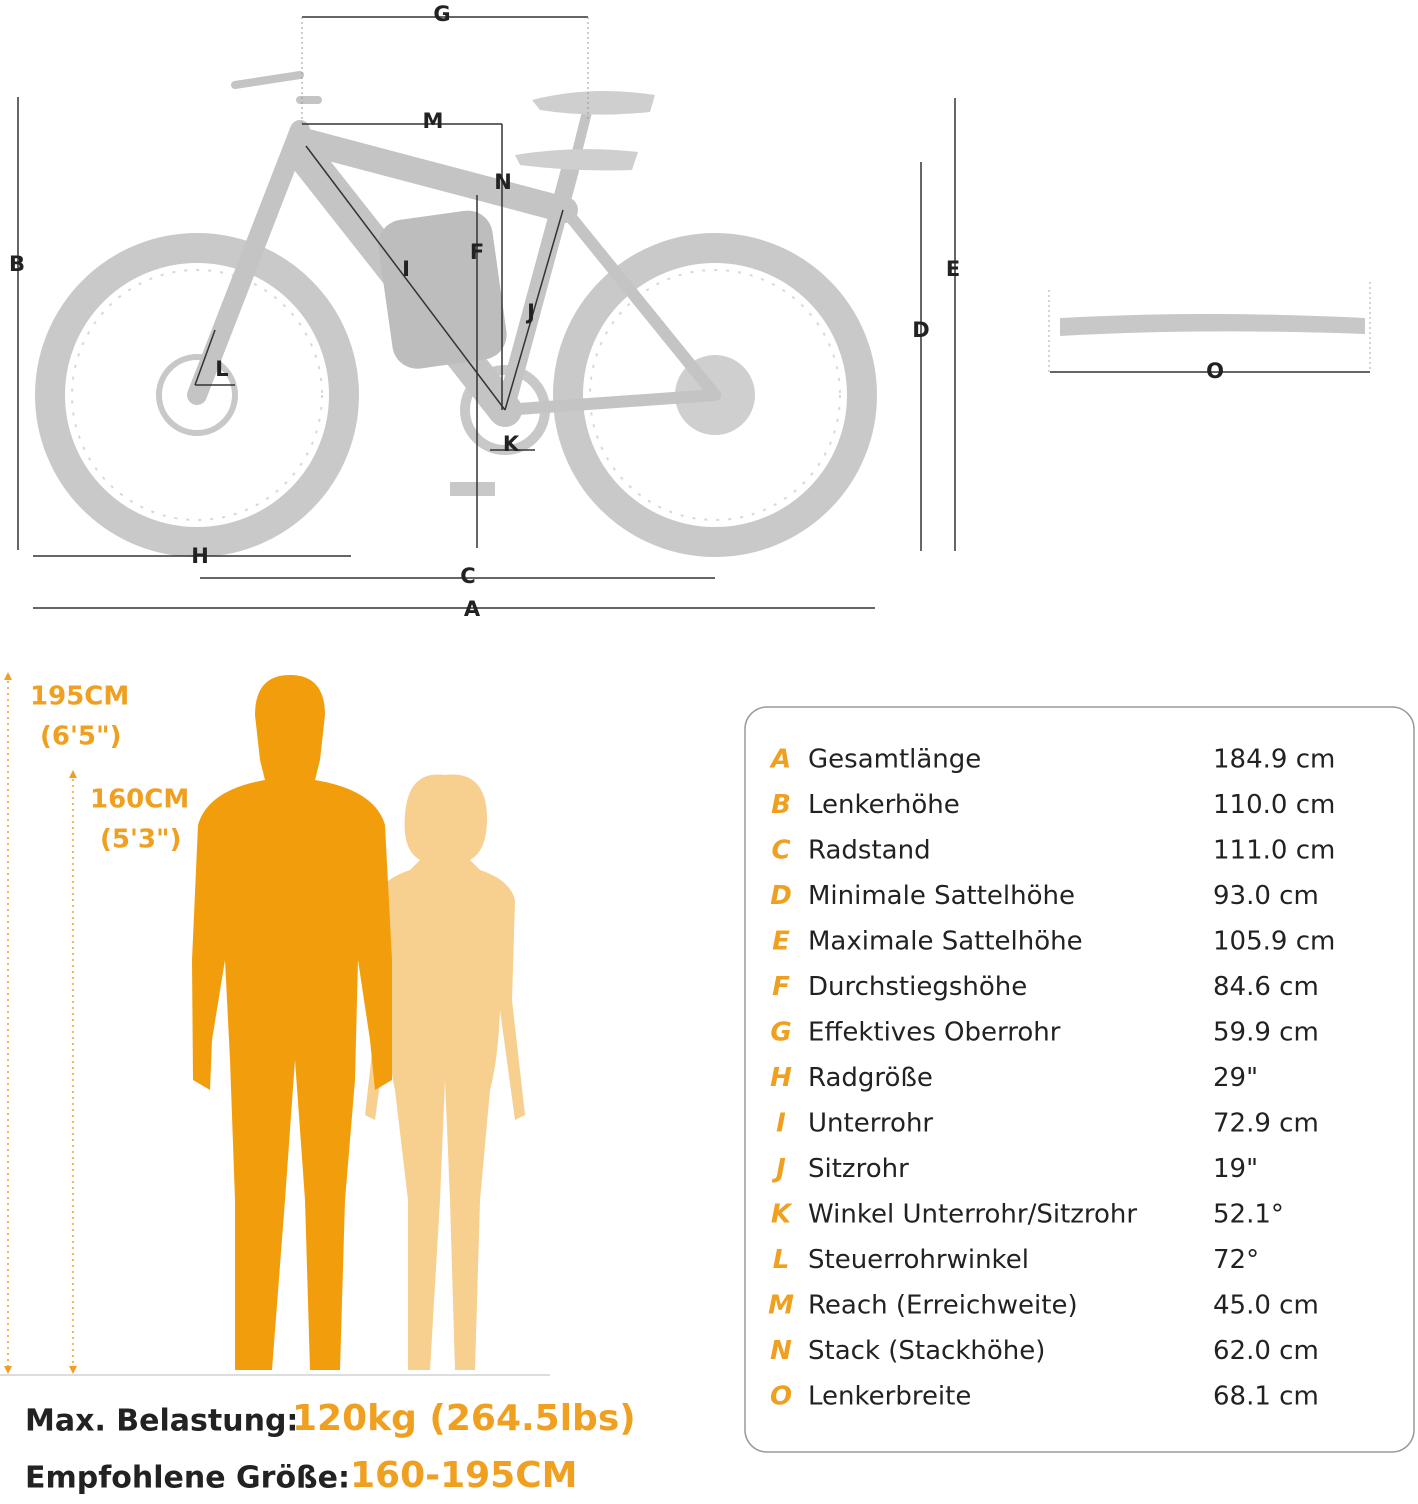  I want to click on saddle-high, so click(593, 103).